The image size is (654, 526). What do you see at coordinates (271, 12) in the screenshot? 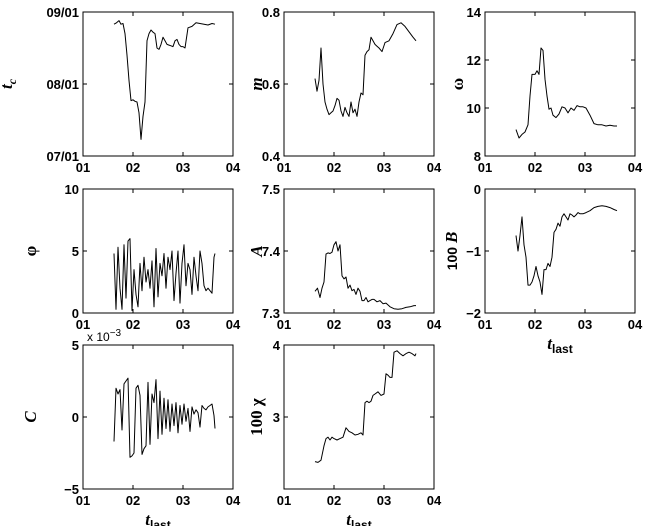
I see `y-tick-label: 0.8` at bounding box center [271, 12].